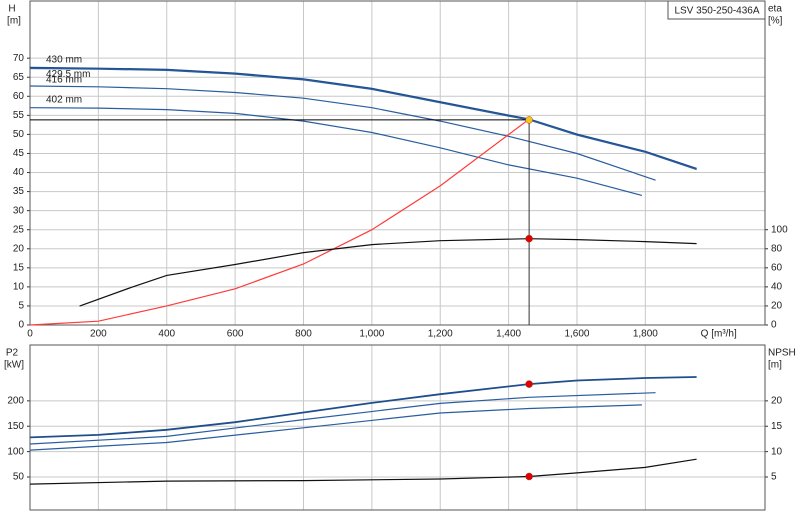 The width and height of the screenshot is (800, 520). Describe the element at coordinates (166, 334) in the screenshot. I see `x-tick-label: 400` at that location.